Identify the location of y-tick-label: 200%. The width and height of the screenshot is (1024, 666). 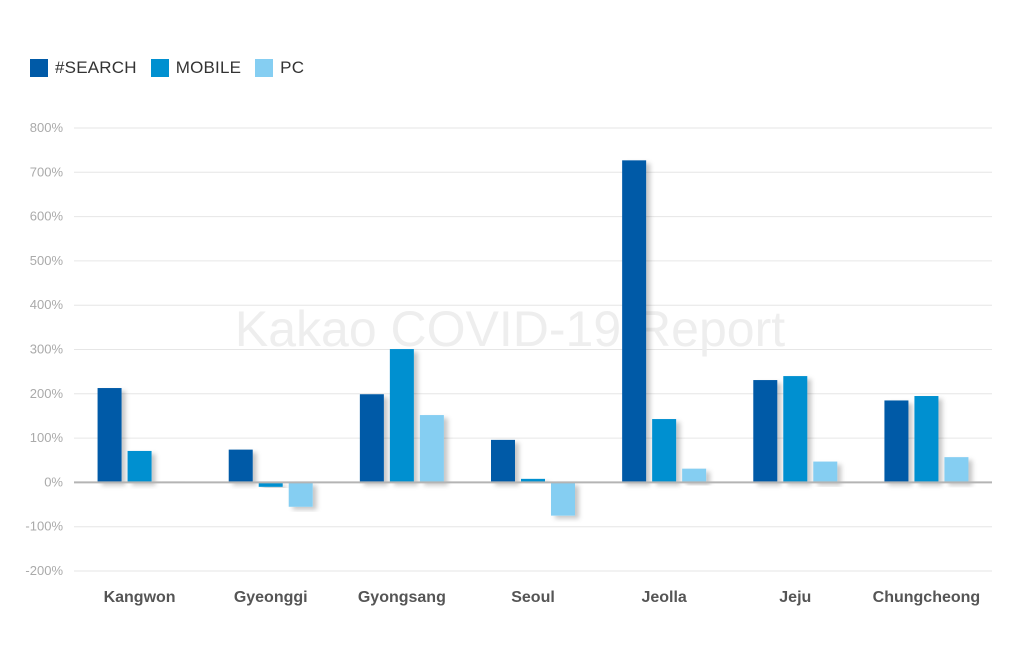
(47, 393).